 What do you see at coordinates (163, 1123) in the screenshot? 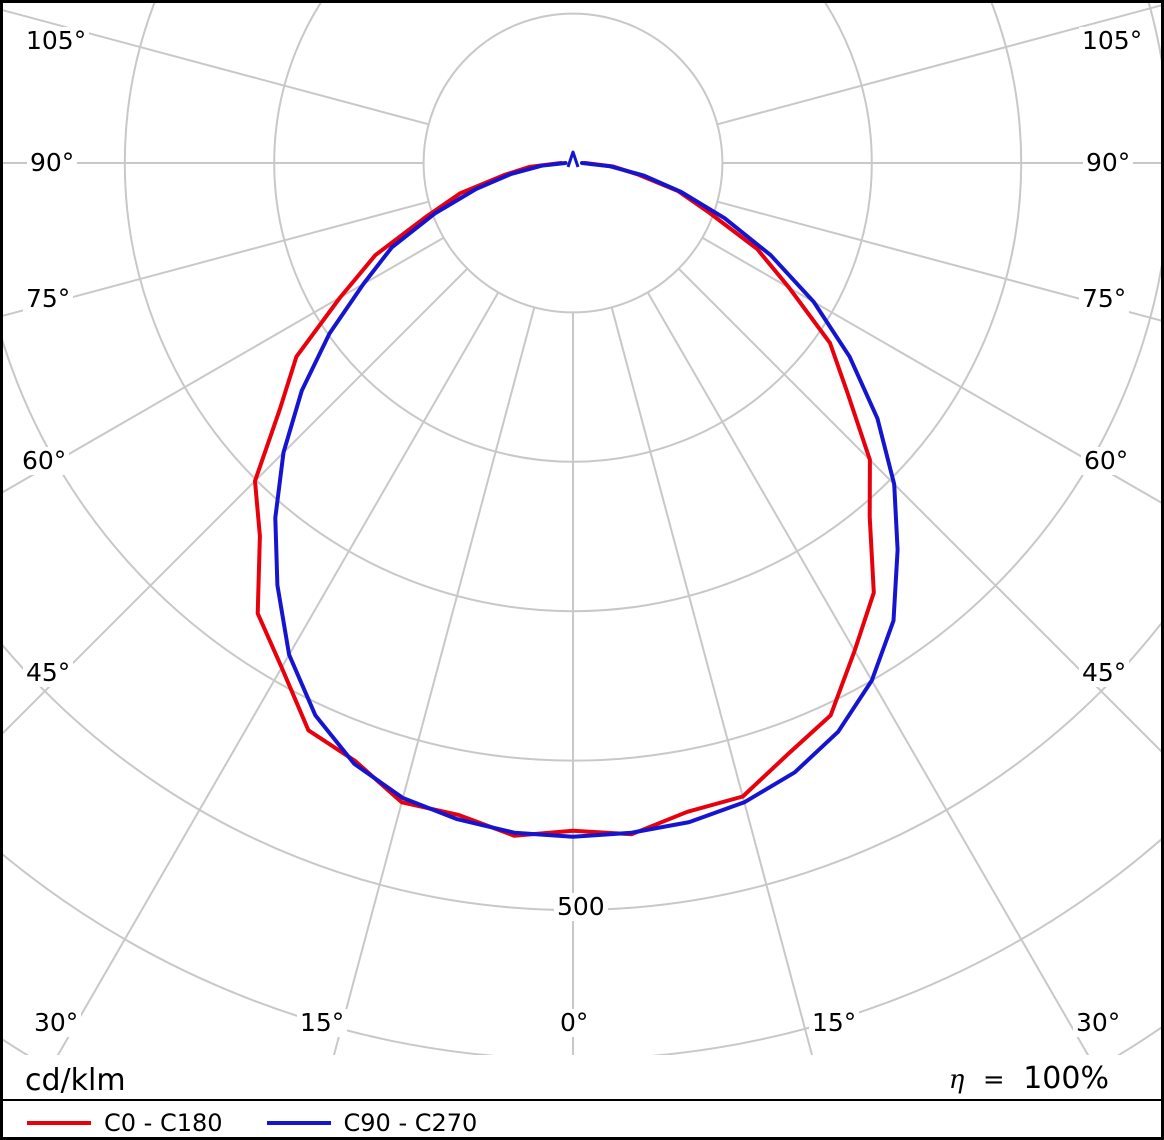
I see `legend-entry-label: C0 - C180` at bounding box center [163, 1123].